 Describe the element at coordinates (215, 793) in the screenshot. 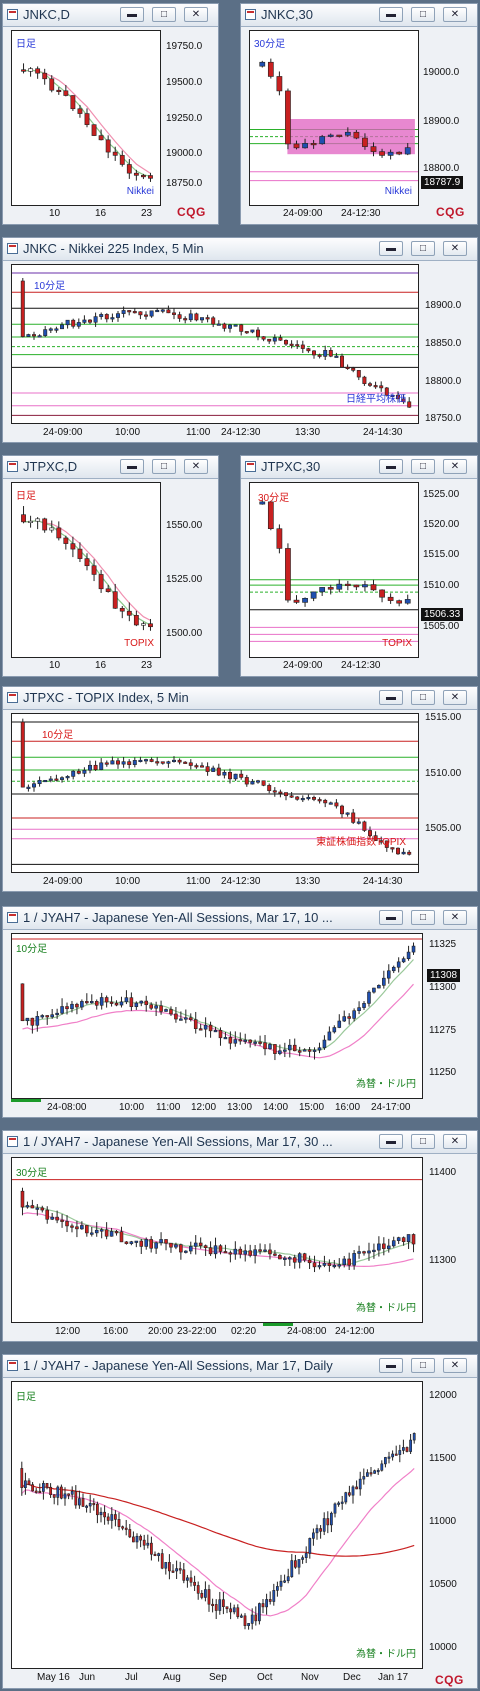

I see `chart-plot-area: 10分足 東証株価指数TOPIX` at that location.